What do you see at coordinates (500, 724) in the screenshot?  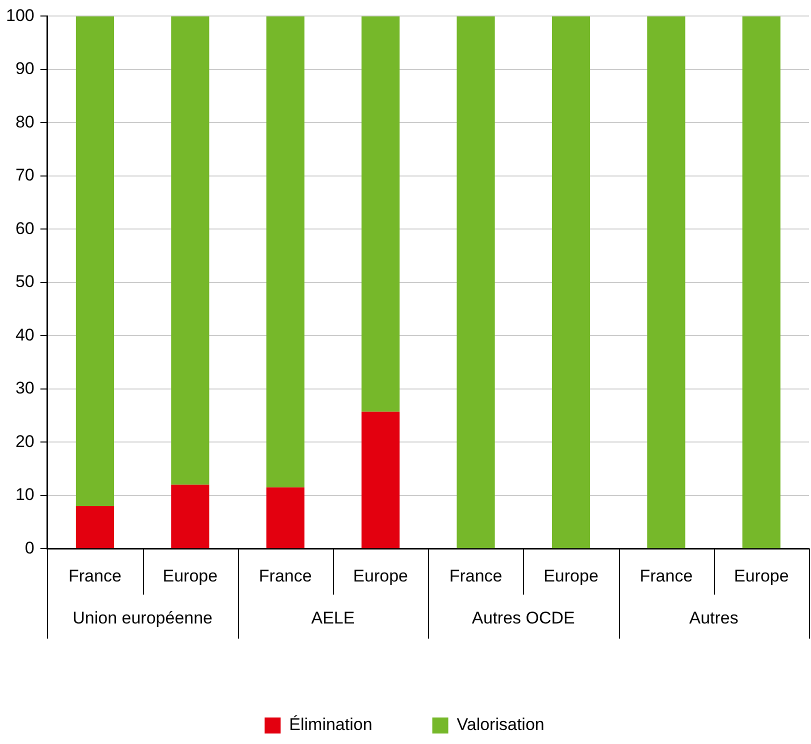 I see `legend-label: Valorisation` at bounding box center [500, 724].